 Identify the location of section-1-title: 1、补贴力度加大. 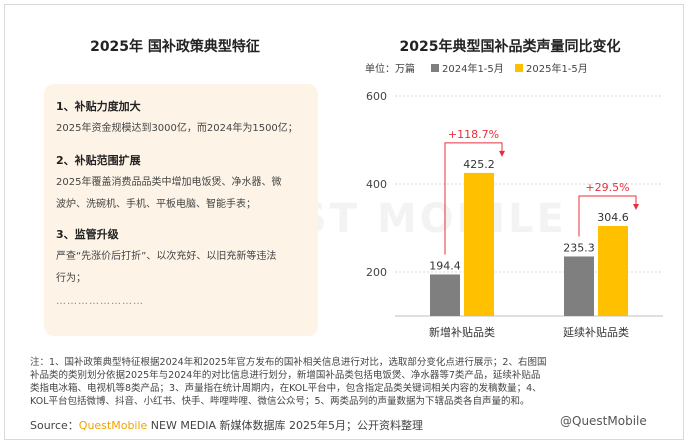
(98, 106).